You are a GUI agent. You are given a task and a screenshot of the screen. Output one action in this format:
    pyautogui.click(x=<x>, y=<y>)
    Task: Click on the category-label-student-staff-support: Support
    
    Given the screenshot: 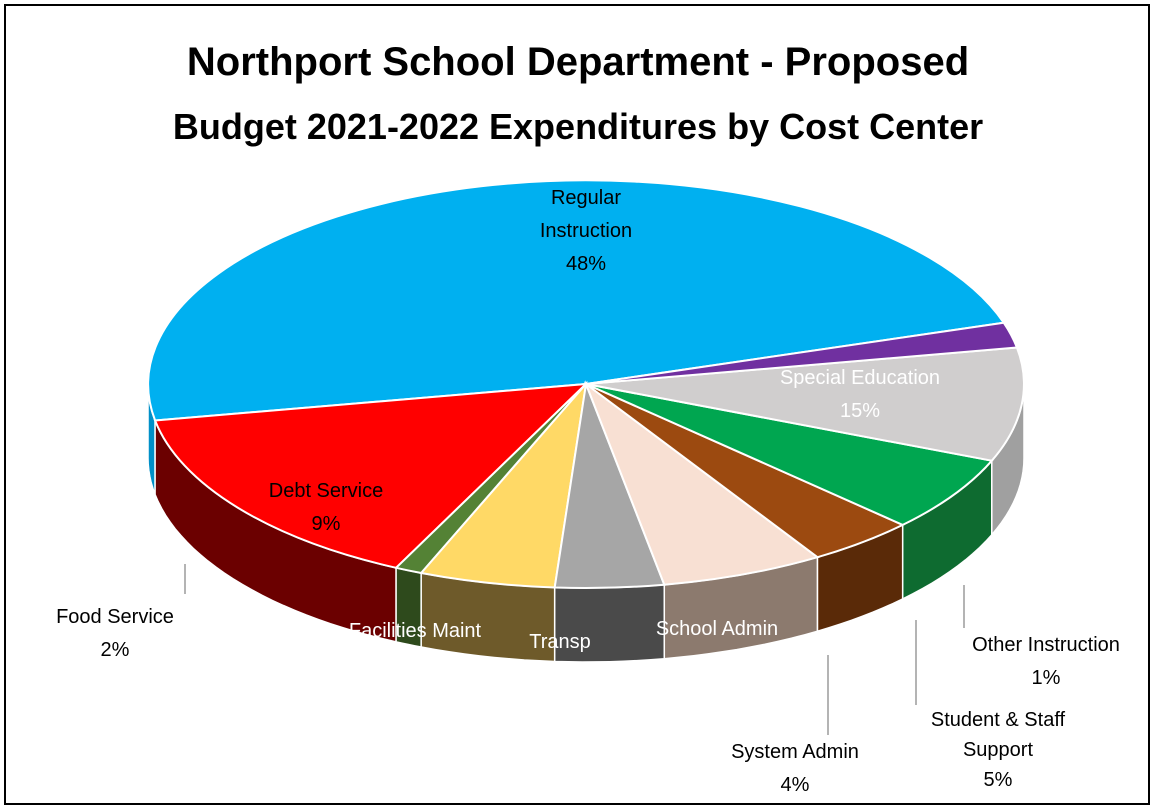 What is the action you would take?
    pyautogui.click(x=998, y=750)
    